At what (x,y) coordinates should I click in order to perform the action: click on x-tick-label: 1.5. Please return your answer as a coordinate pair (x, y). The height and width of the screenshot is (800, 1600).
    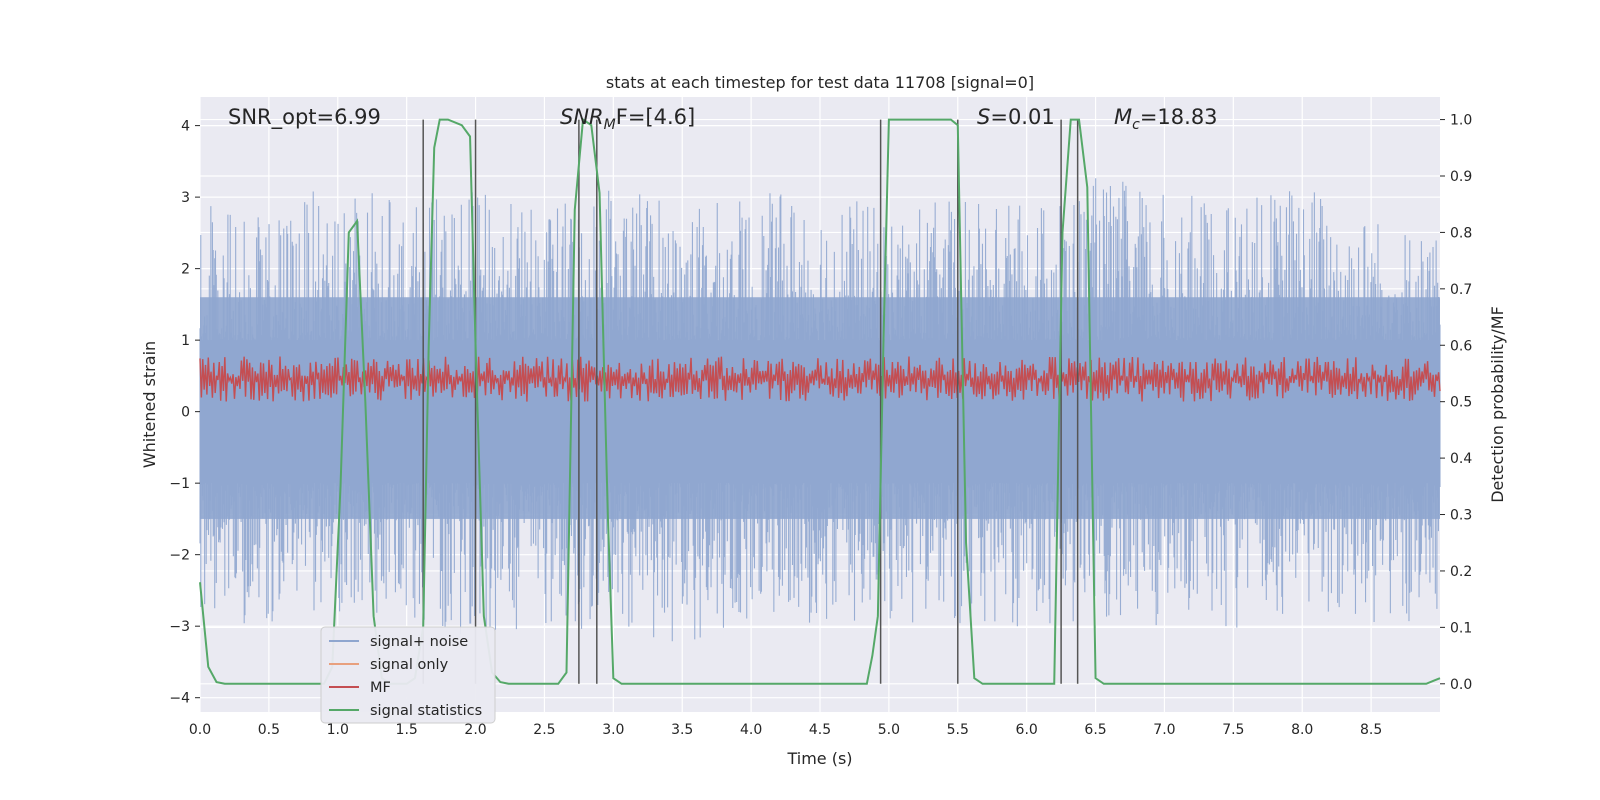
    Looking at the image, I should click on (407, 730).